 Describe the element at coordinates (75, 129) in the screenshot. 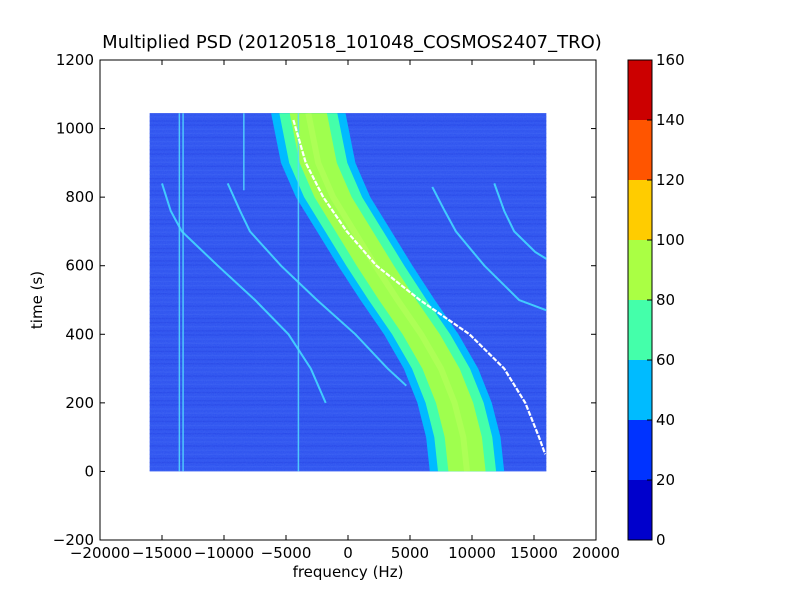

I see `y-tick-label: 1000` at that location.